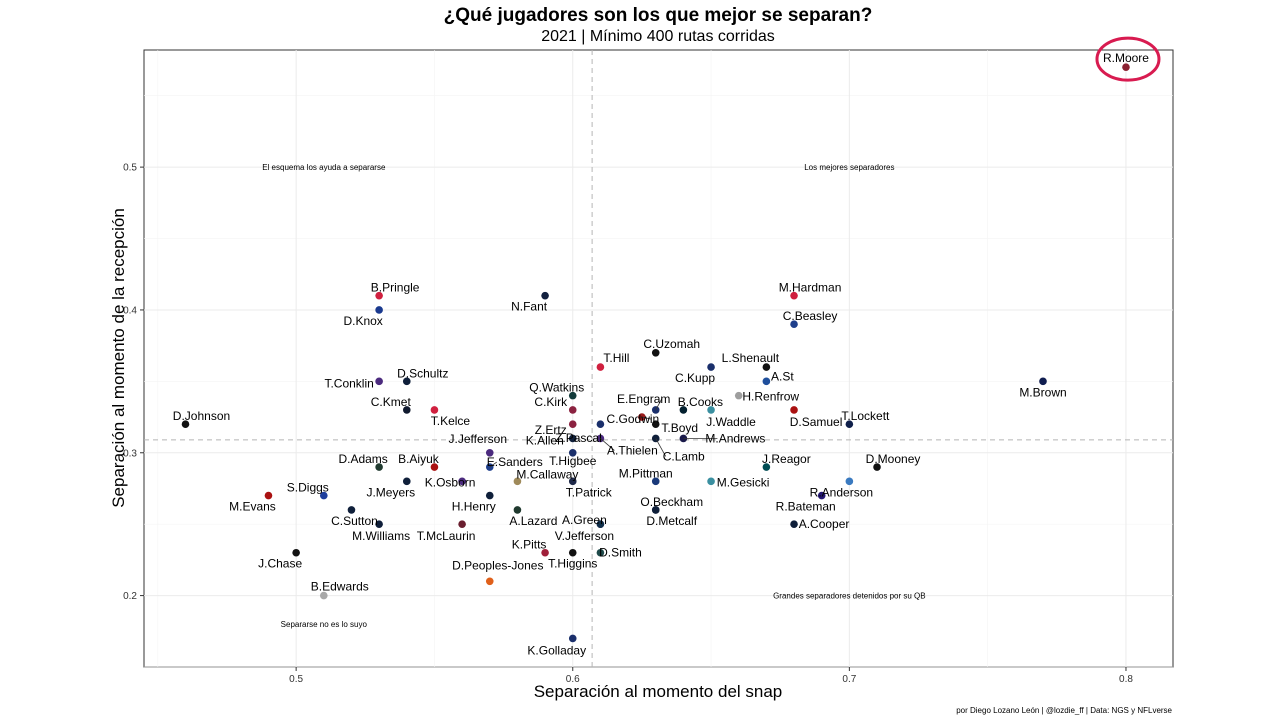  Describe the element at coordinates (201, 416) in the screenshot. I see `label-d-johnson: D.Johnson` at that location.